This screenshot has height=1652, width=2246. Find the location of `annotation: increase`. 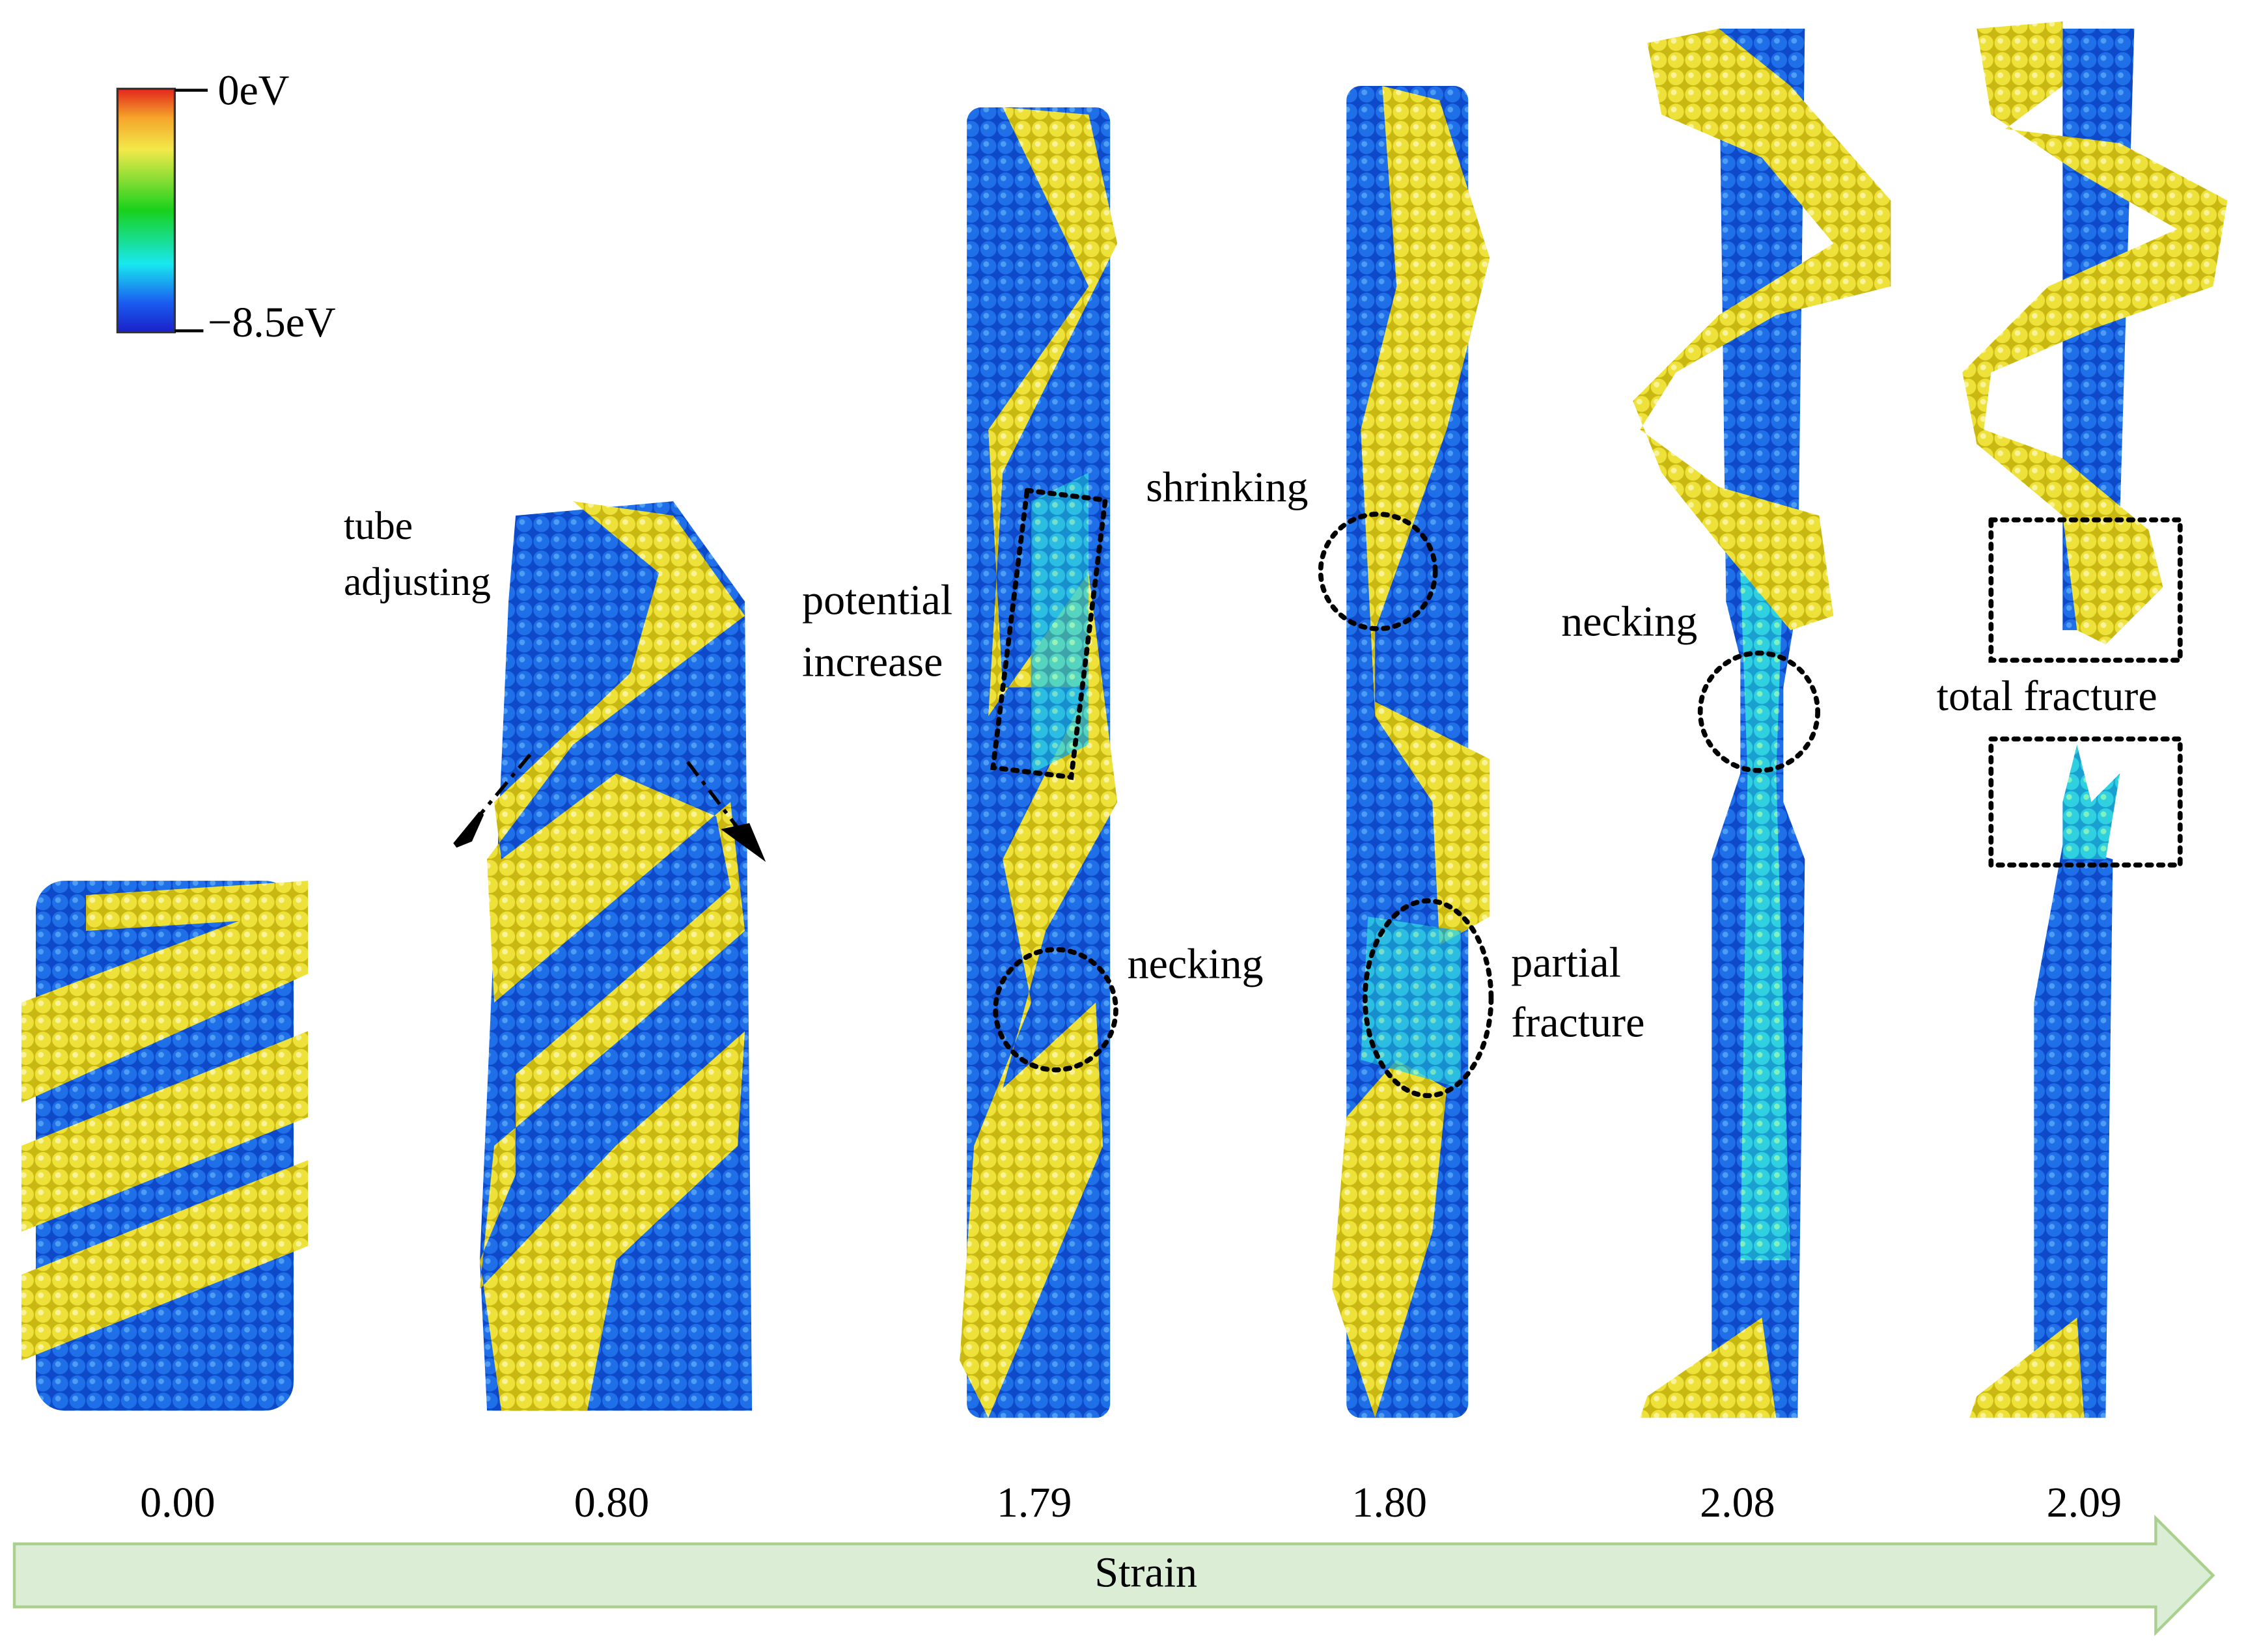

annotation: increase is located at coordinates (873, 661).